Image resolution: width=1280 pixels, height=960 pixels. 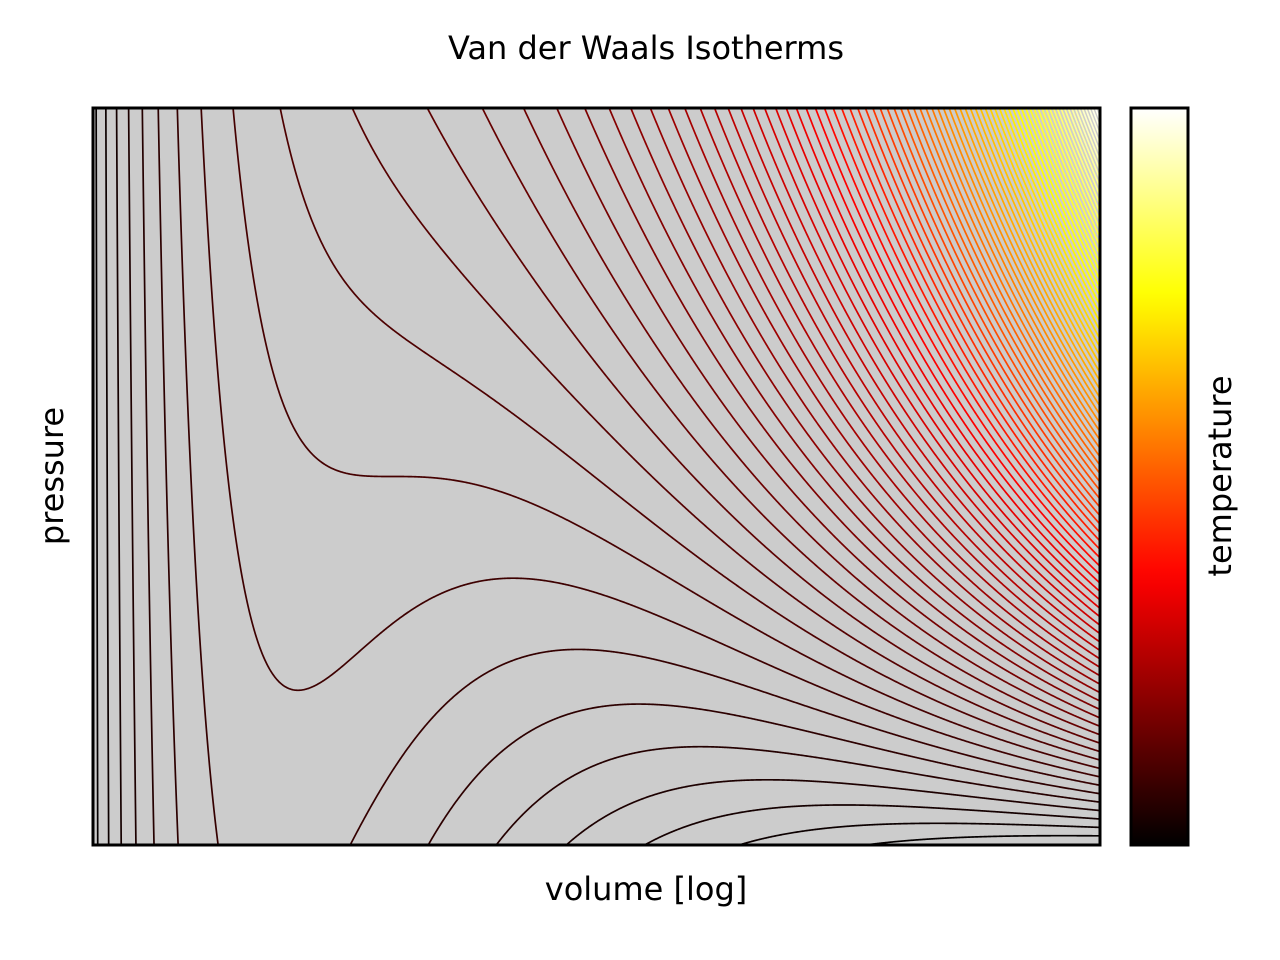 I want to click on x-axis-label: volume [log], so click(x=646, y=889).